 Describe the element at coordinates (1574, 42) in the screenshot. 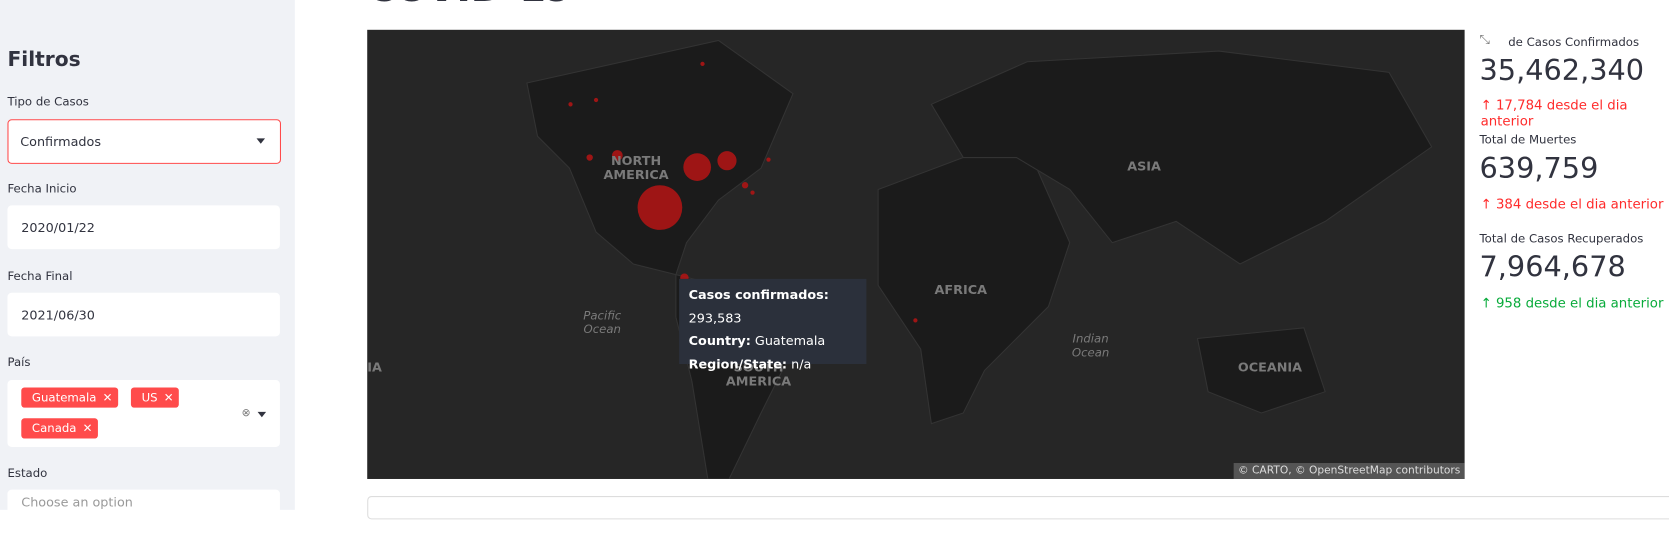

I see `metric-label: de Casos Confirmados` at that location.